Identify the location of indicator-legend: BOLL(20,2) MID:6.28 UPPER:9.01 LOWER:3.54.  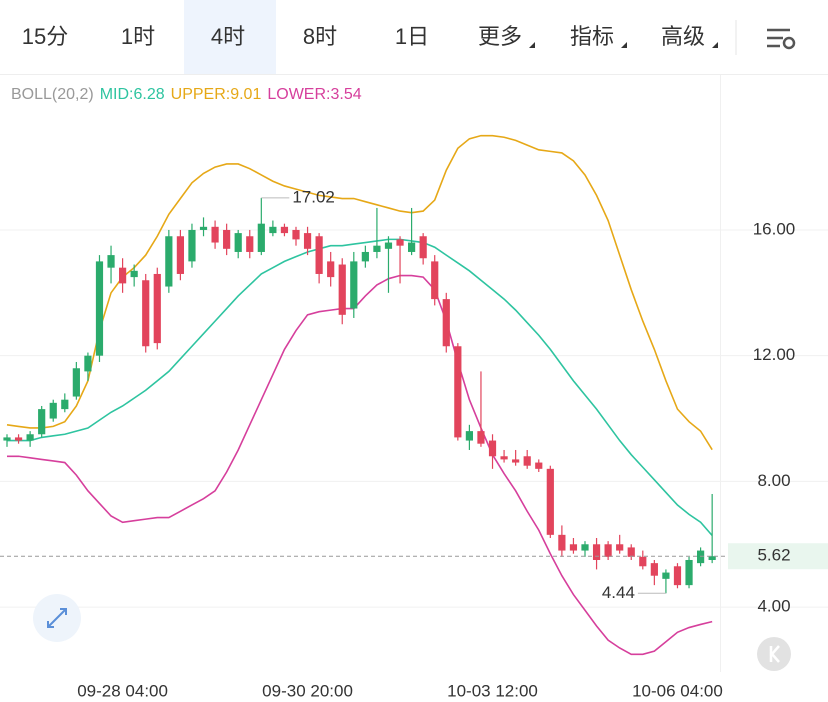
(186, 94).